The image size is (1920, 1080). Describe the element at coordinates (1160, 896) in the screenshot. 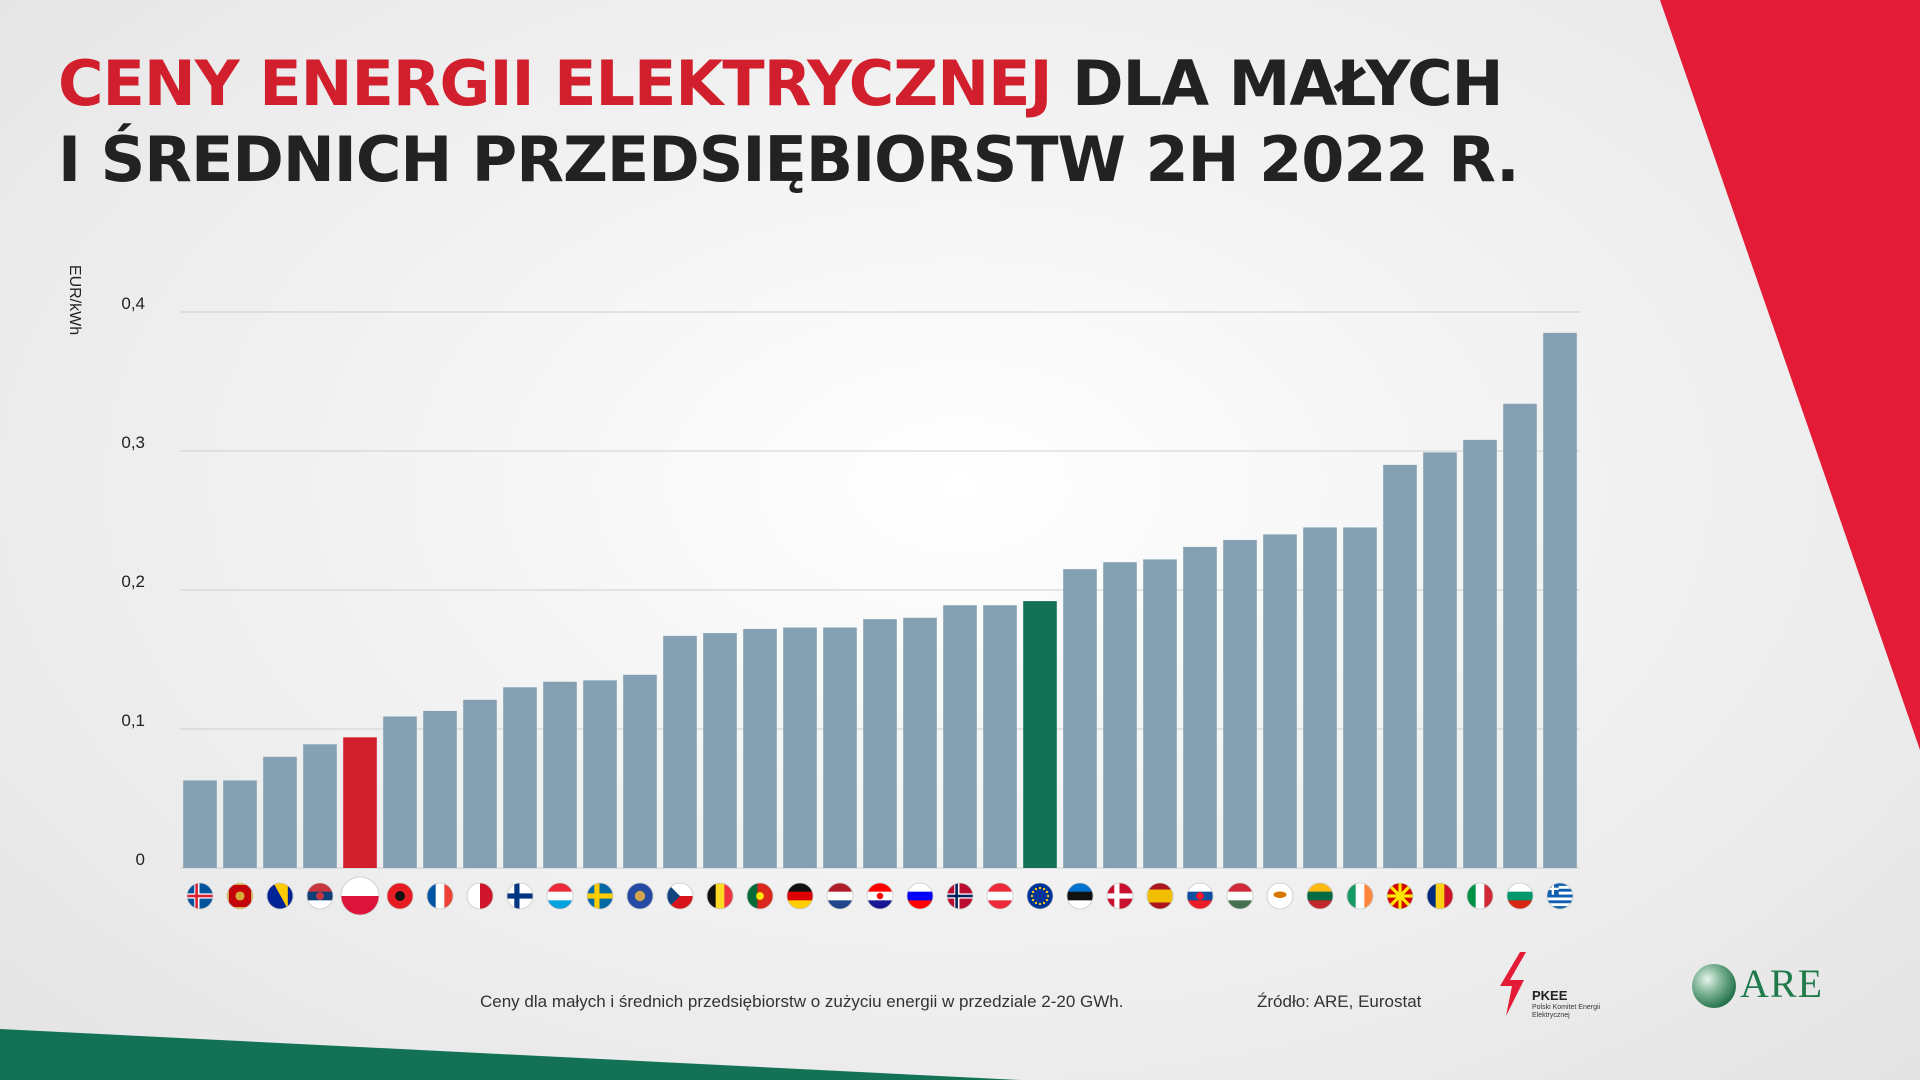

I see `spain-flag-icon` at that location.